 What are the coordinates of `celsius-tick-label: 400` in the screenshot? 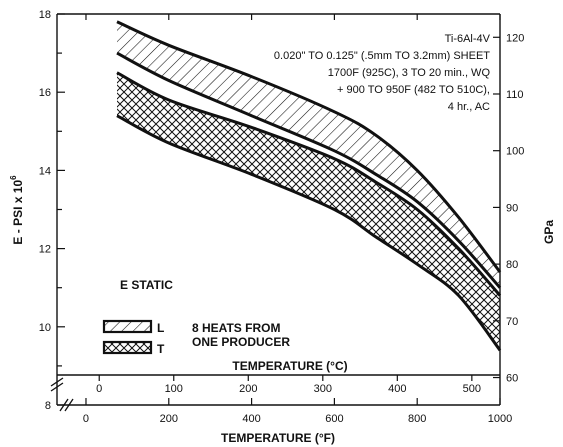 It's located at (397, 389).